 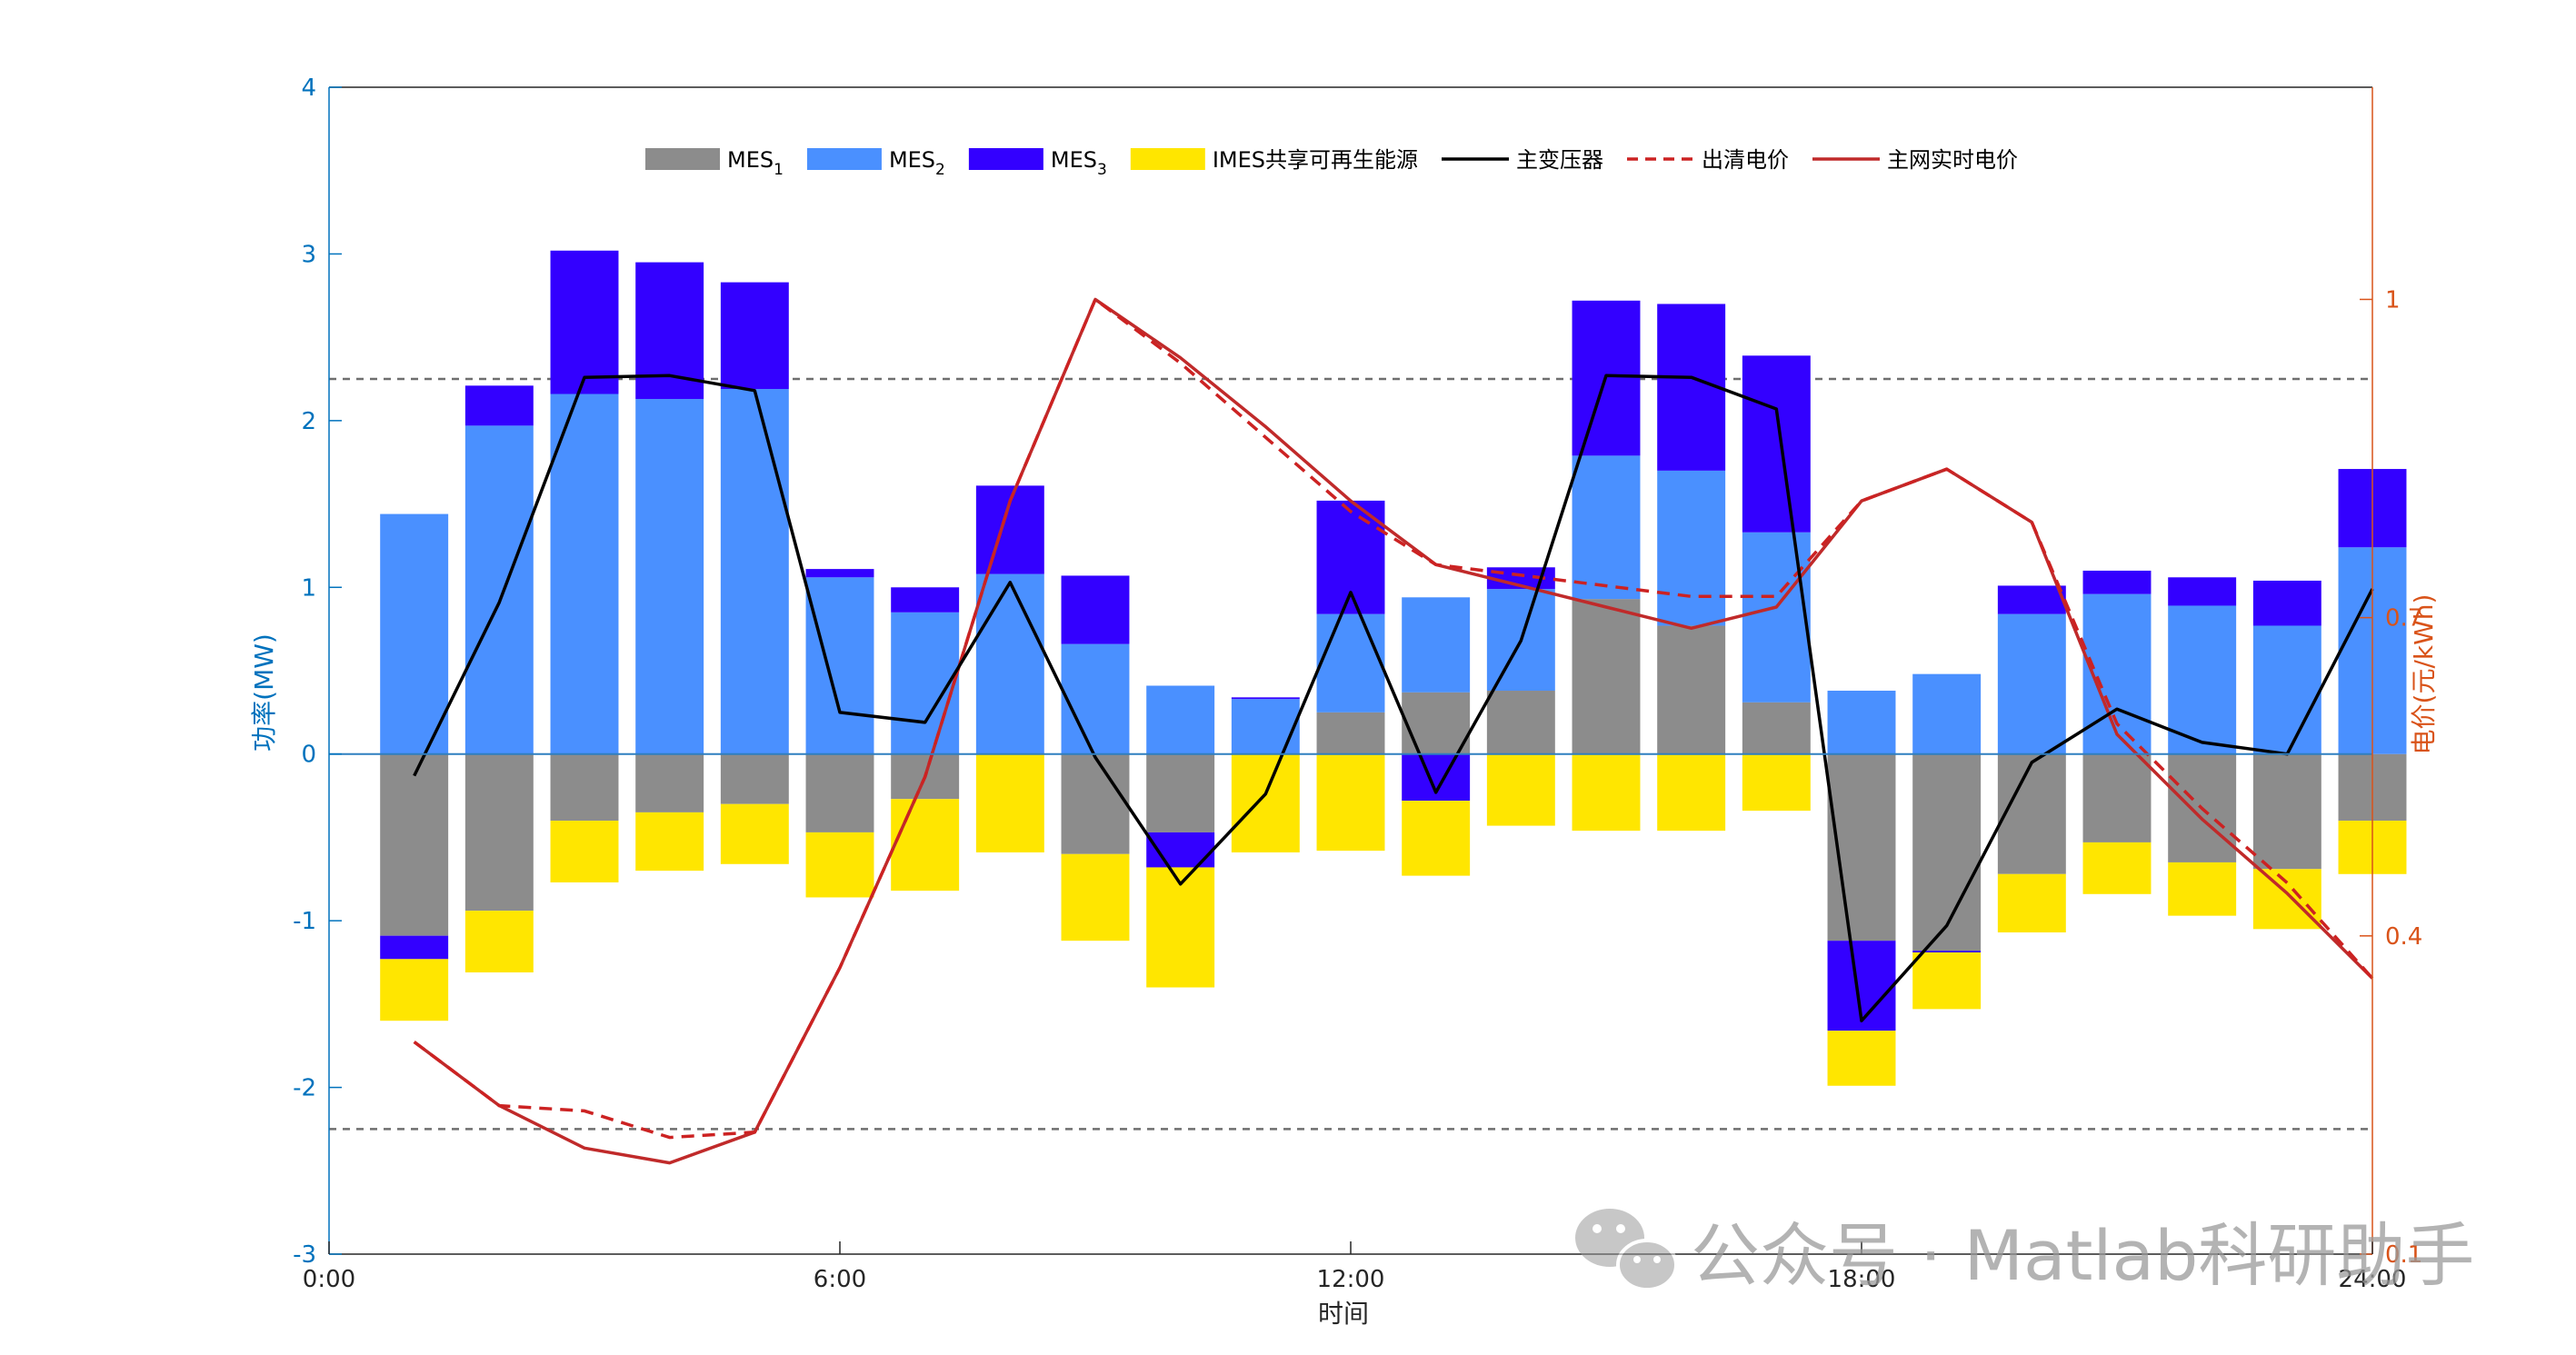 I want to click on legend-item-clearing: 出清电价, so click(x=1708, y=160).